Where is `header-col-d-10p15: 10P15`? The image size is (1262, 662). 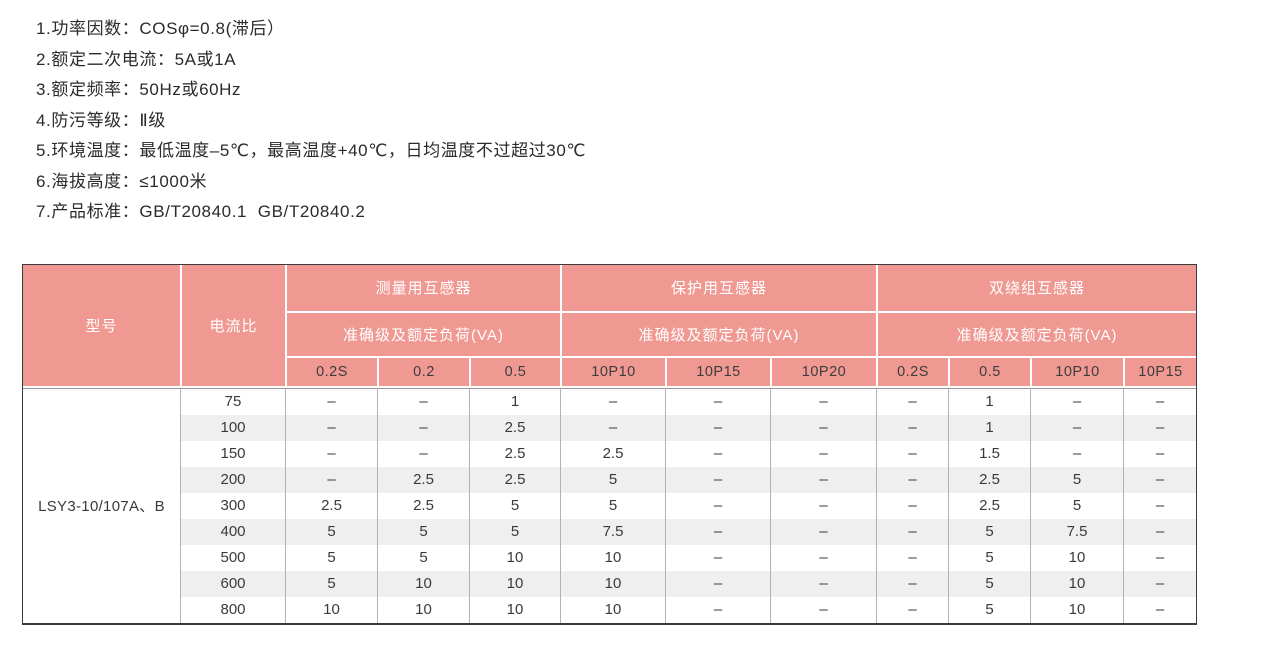 header-col-d-10p15: 10P15 is located at coordinates (1160, 372).